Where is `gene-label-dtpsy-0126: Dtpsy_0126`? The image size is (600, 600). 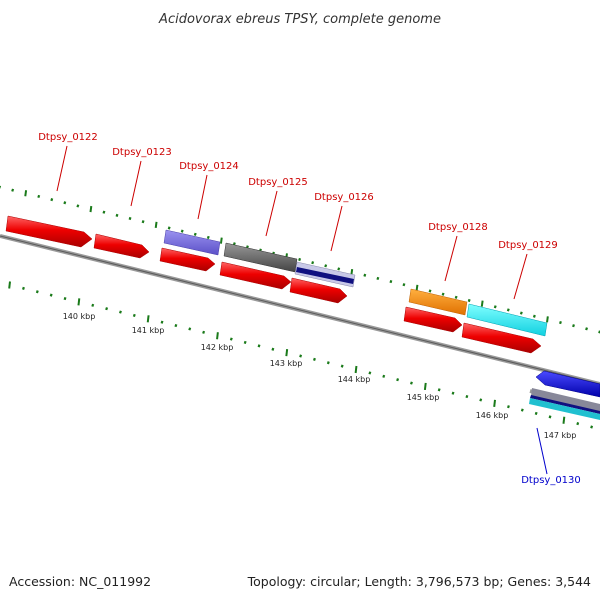 gene-label-dtpsy-0126: Dtpsy_0126 is located at coordinates (344, 197).